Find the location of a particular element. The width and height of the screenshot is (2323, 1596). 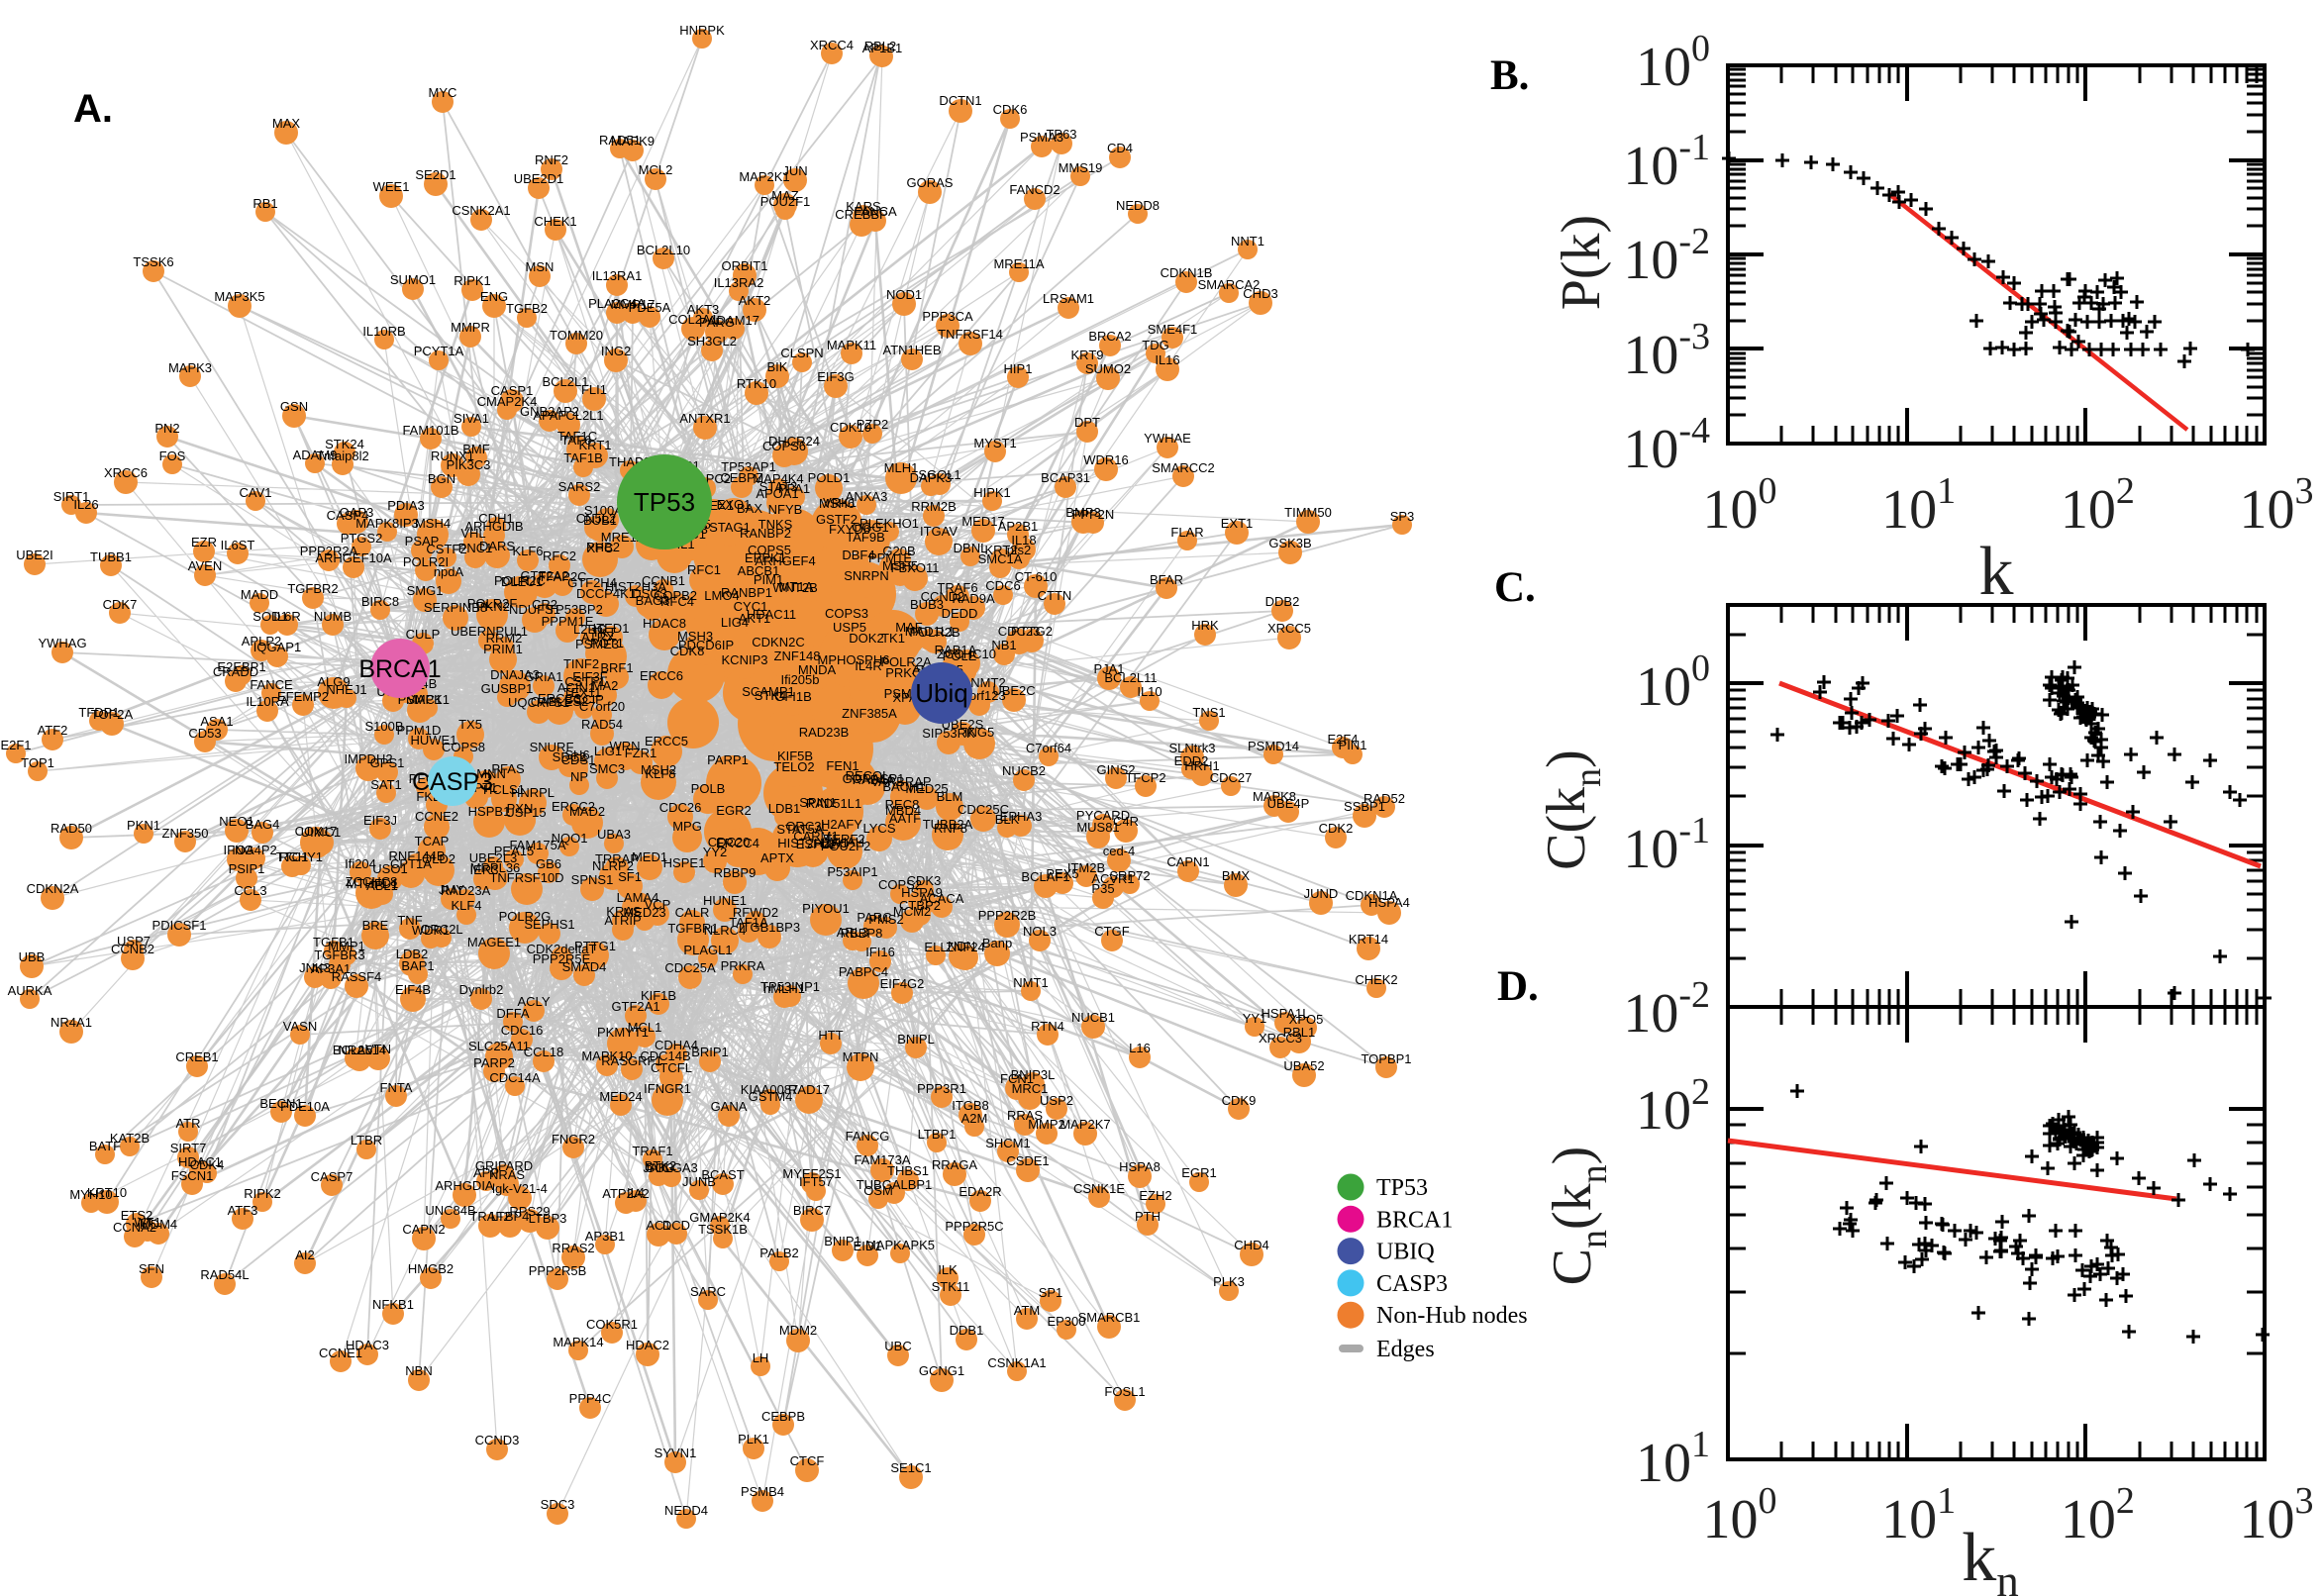

svg-text: EGR2 is located at coordinates (734, 810).